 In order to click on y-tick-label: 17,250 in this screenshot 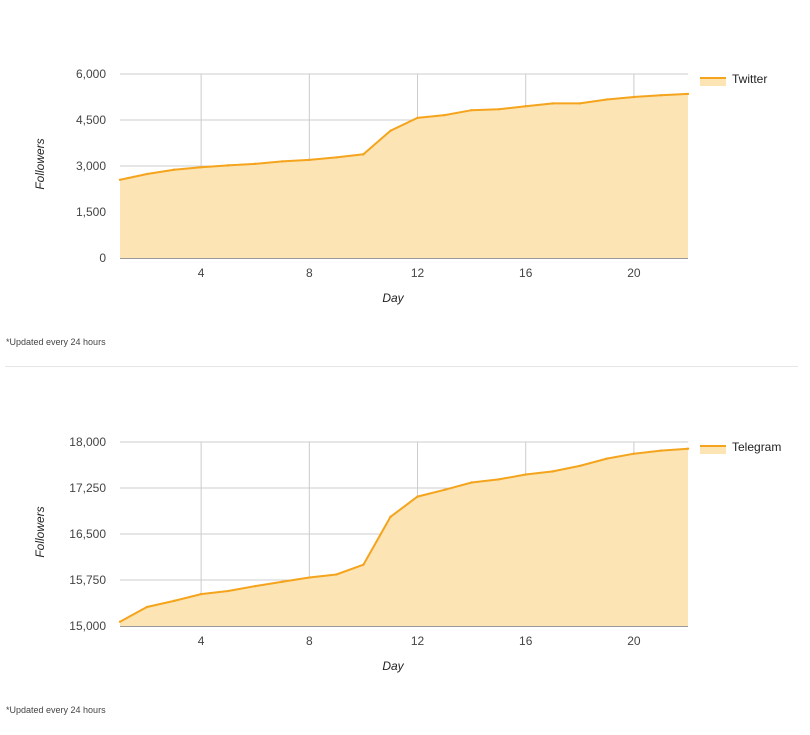, I will do `click(87, 488)`.